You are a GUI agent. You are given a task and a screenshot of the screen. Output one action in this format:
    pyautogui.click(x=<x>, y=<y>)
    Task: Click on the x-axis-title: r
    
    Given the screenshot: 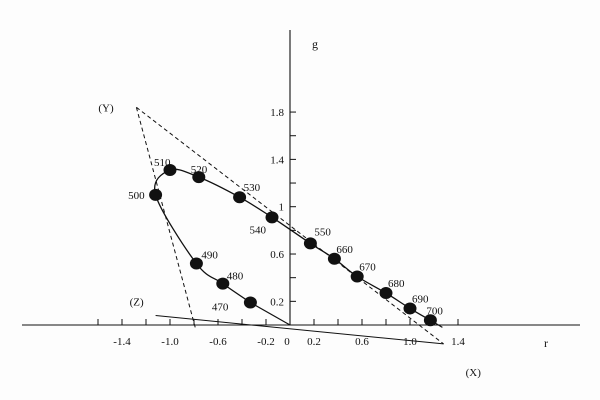 What is the action you would take?
    pyautogui.click(x=546, y=343)
    